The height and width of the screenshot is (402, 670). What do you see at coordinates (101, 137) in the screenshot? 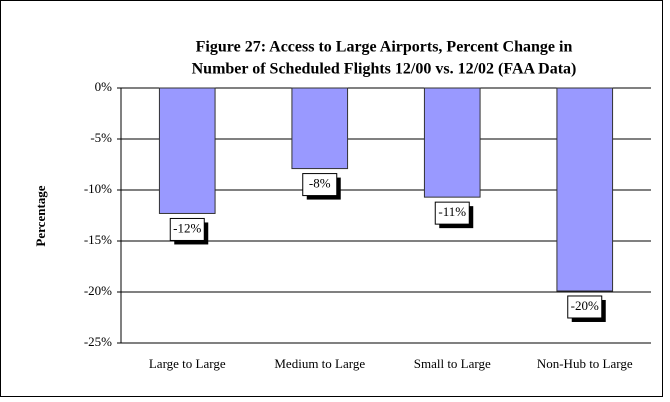
I see `y-tick-label: -5%` at bounding box center [101, 137].